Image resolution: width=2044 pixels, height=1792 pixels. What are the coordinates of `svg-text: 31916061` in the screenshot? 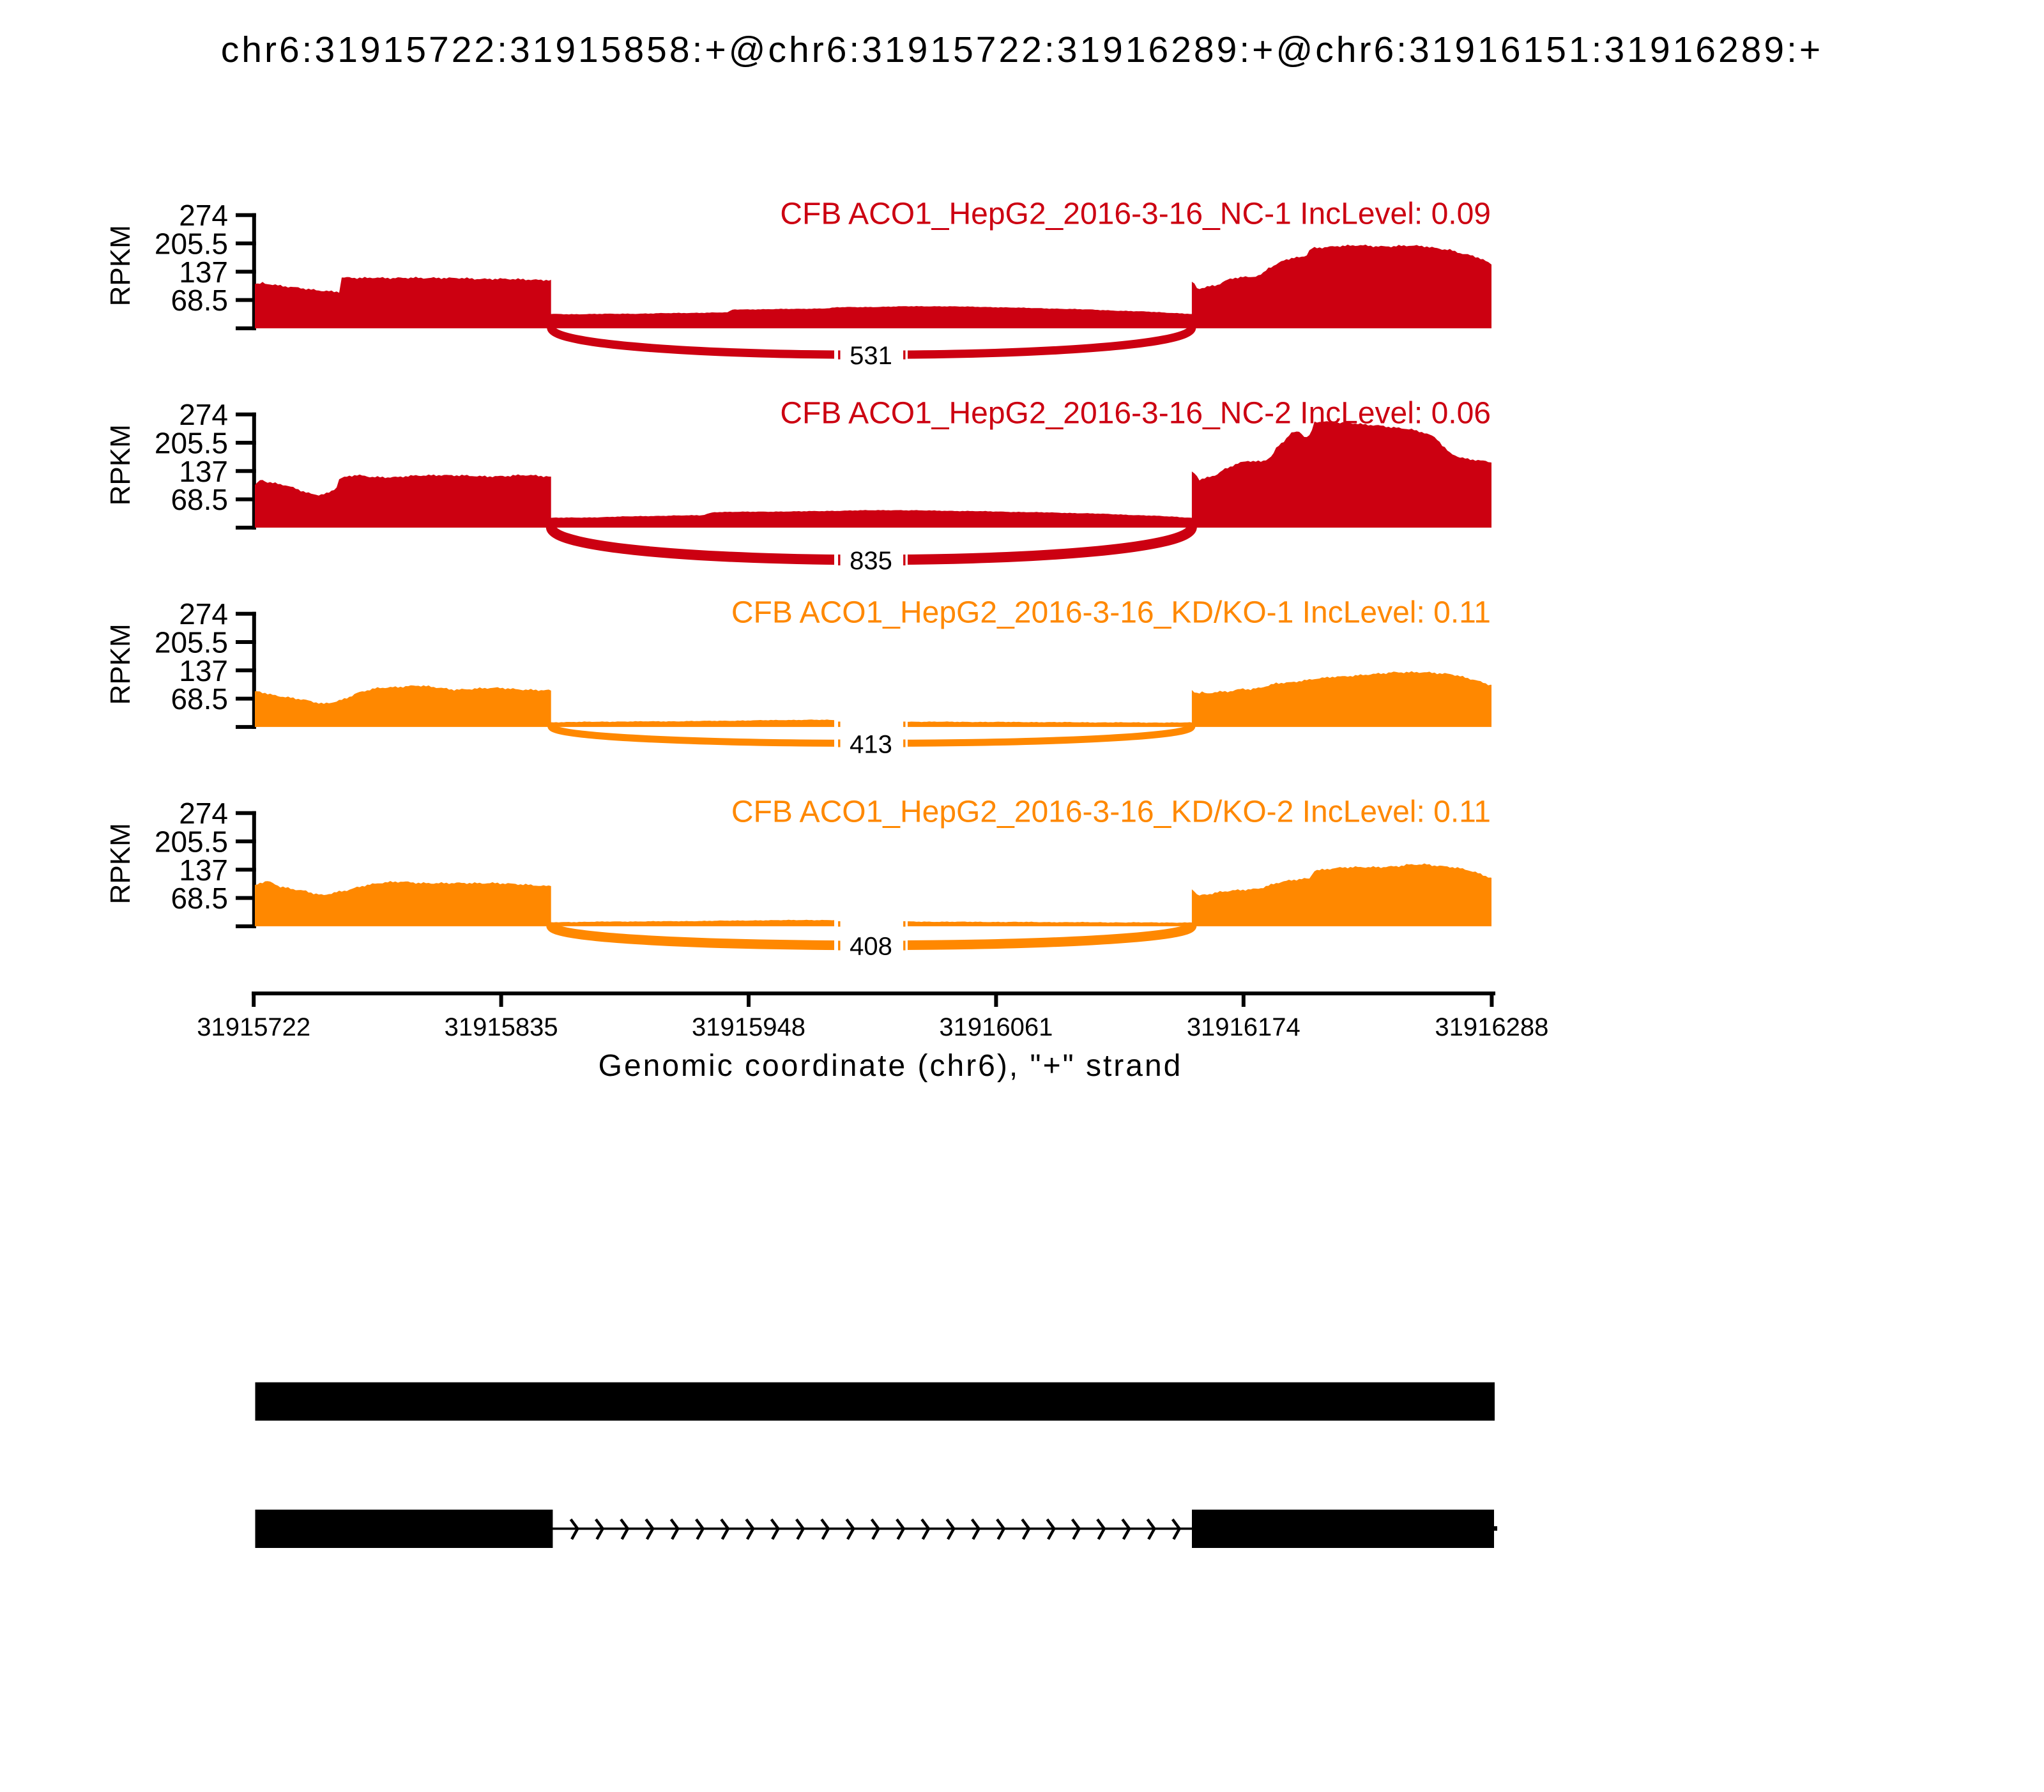 It's located at (996, 1027).